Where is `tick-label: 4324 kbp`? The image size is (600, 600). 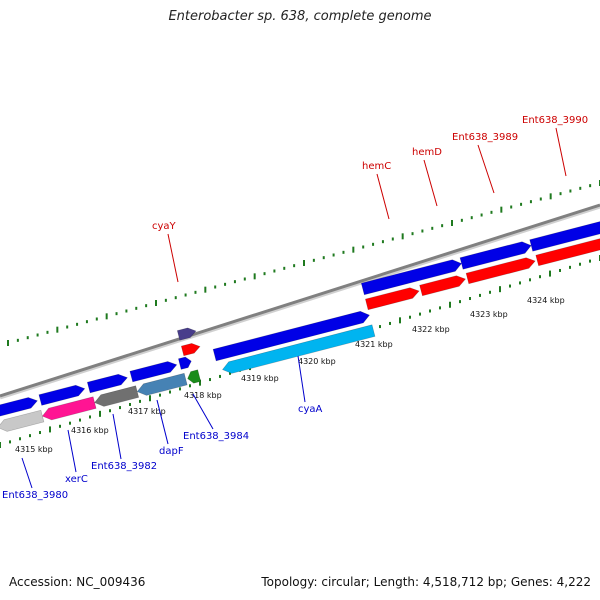 tick-label: 4324 kbp is located at coordinates (546, 300).